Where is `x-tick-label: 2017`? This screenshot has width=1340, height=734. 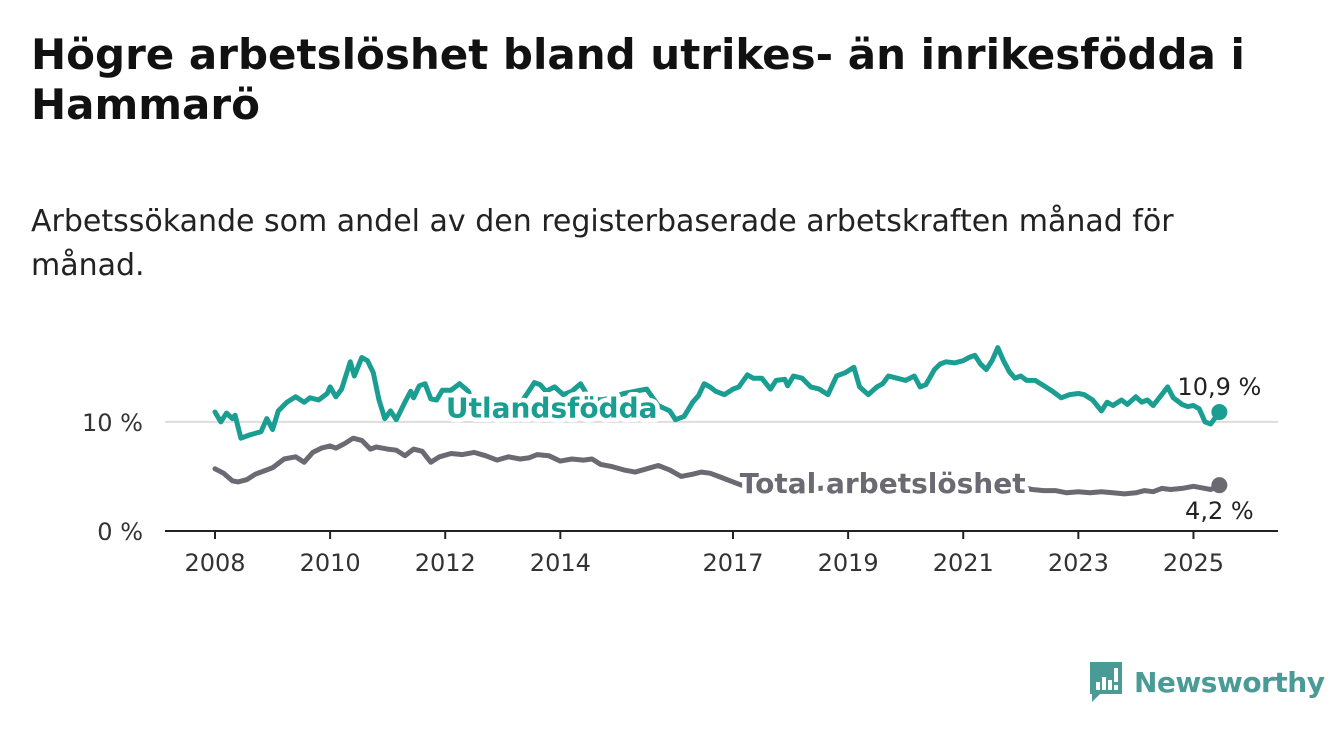 x-tick-label: 2017 is located at coordinates (732, 563).